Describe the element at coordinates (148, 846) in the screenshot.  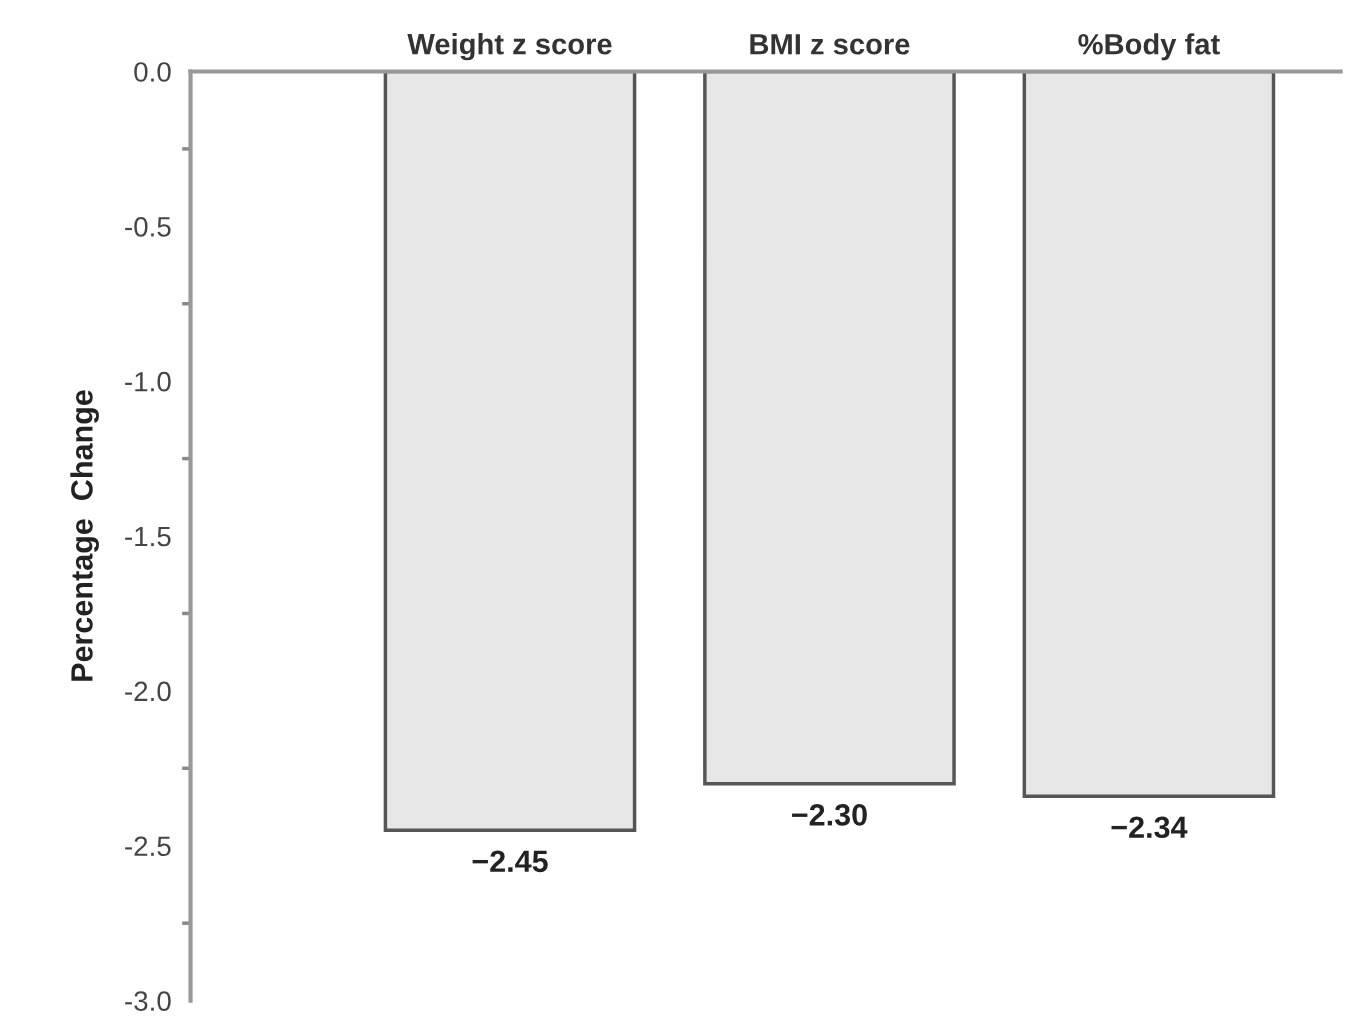
I see `y-tick-label: -2.5` at that location.